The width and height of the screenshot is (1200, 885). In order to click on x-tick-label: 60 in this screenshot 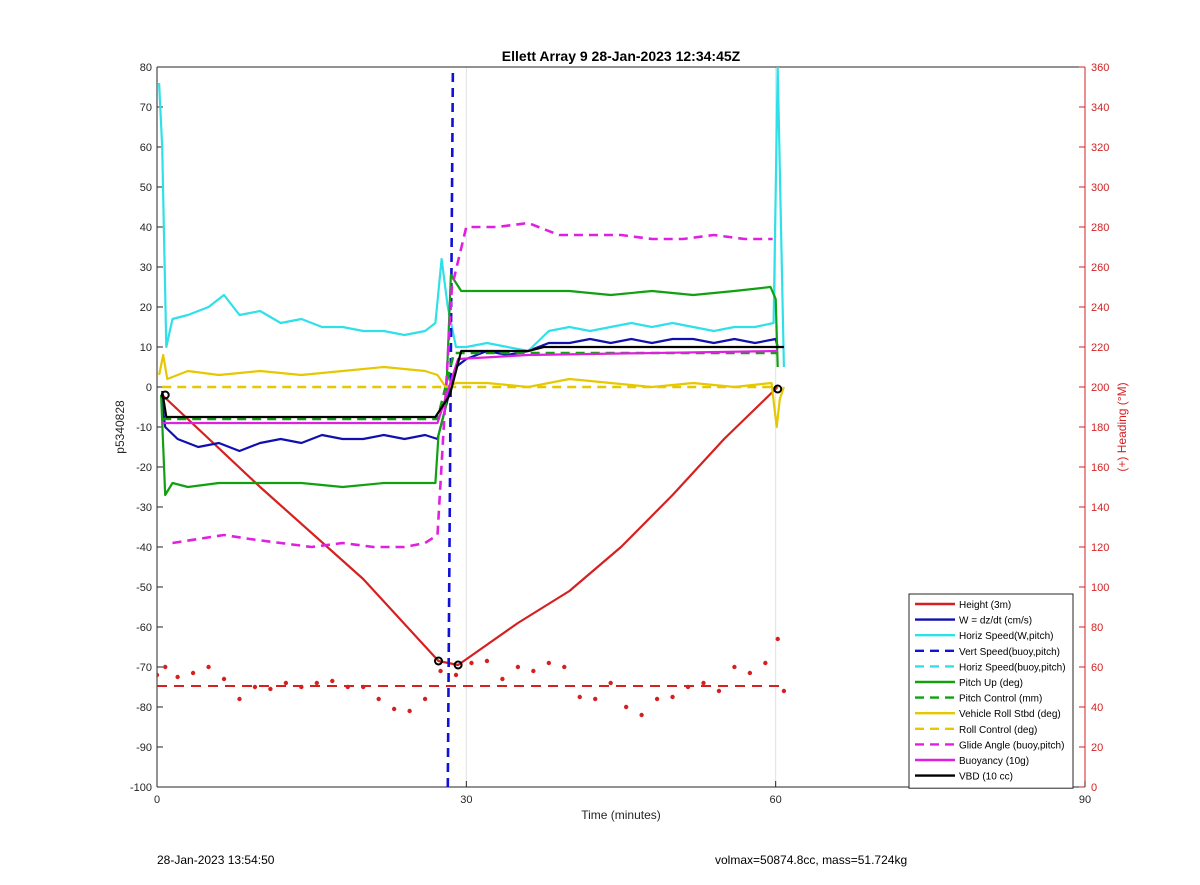, I will do `click(776, 800)`.